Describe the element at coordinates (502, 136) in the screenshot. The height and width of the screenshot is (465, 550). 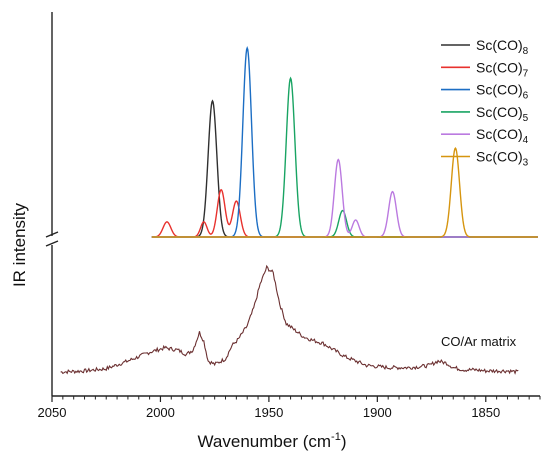
I see `legend-label-scco4: Sc(CO)4` at that location.